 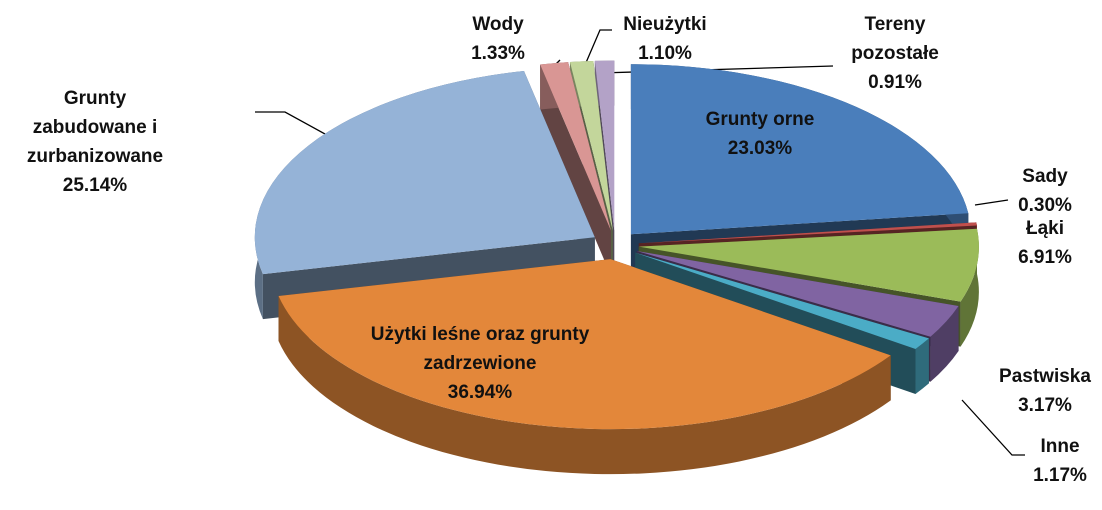 I want to click on data-label: Łąki 6.91%, so click(x=1045, y=243).